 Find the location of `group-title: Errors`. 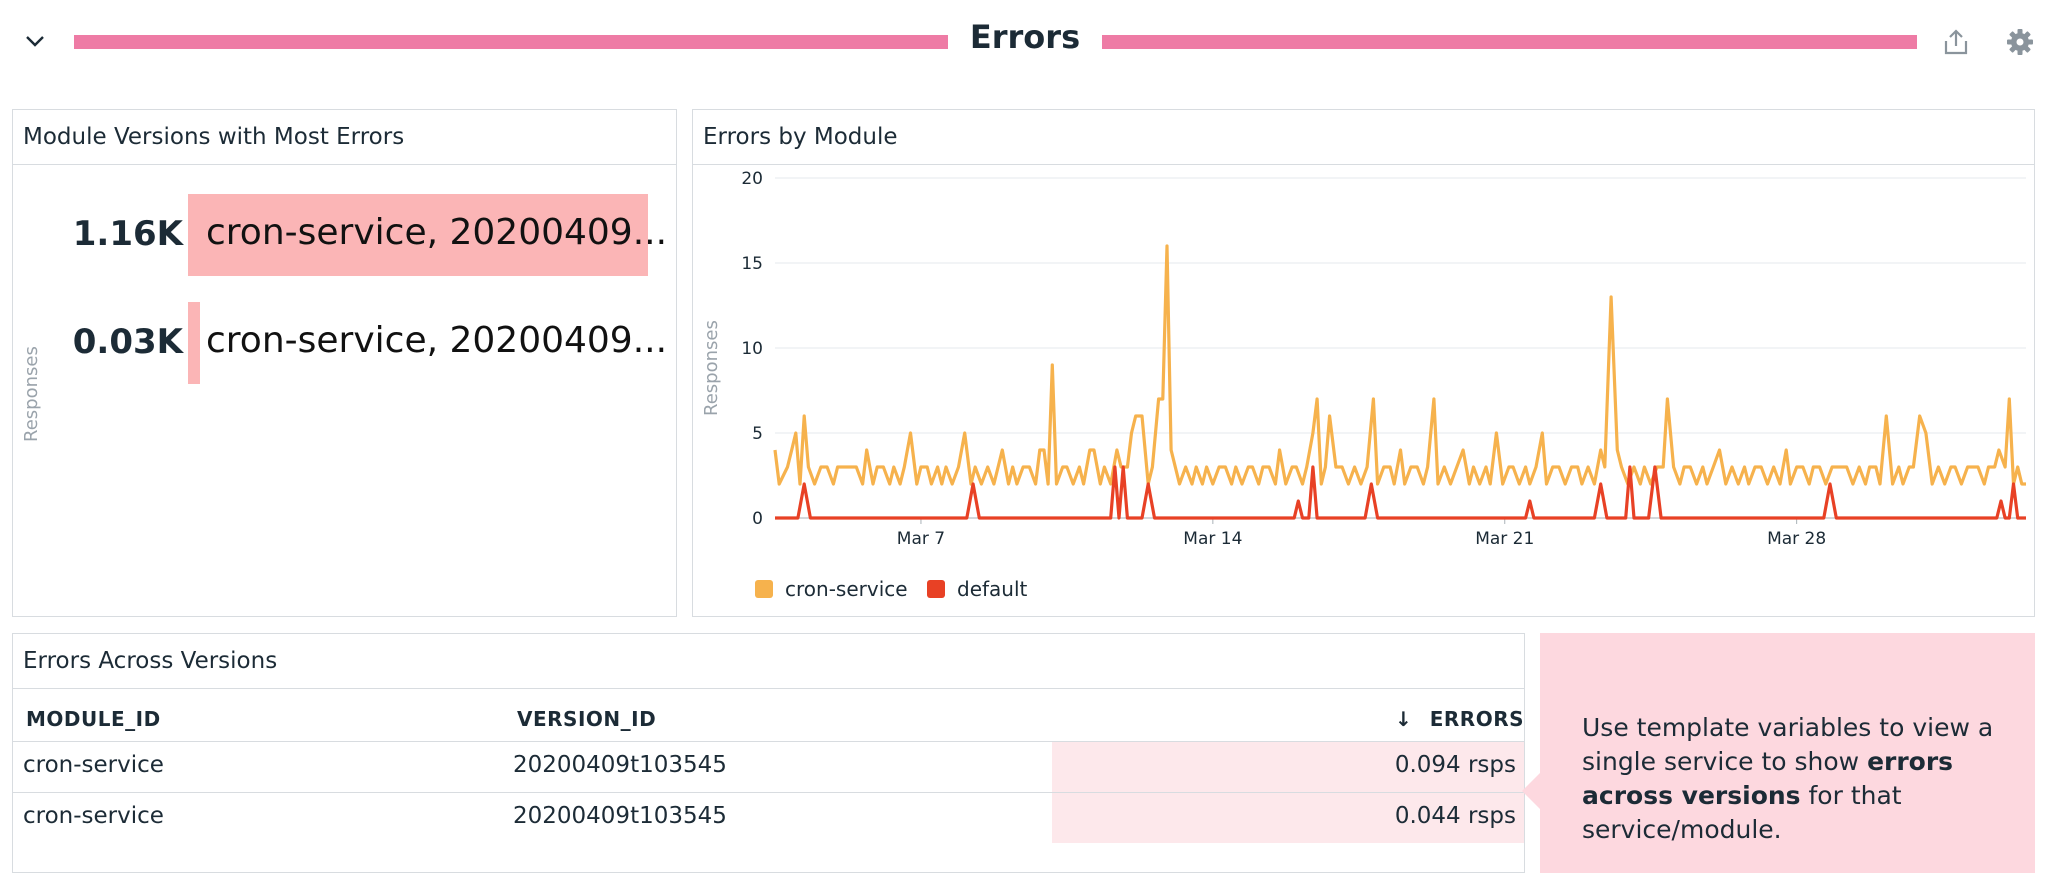

group-title: Errors is located at coordinates (1025, 37).